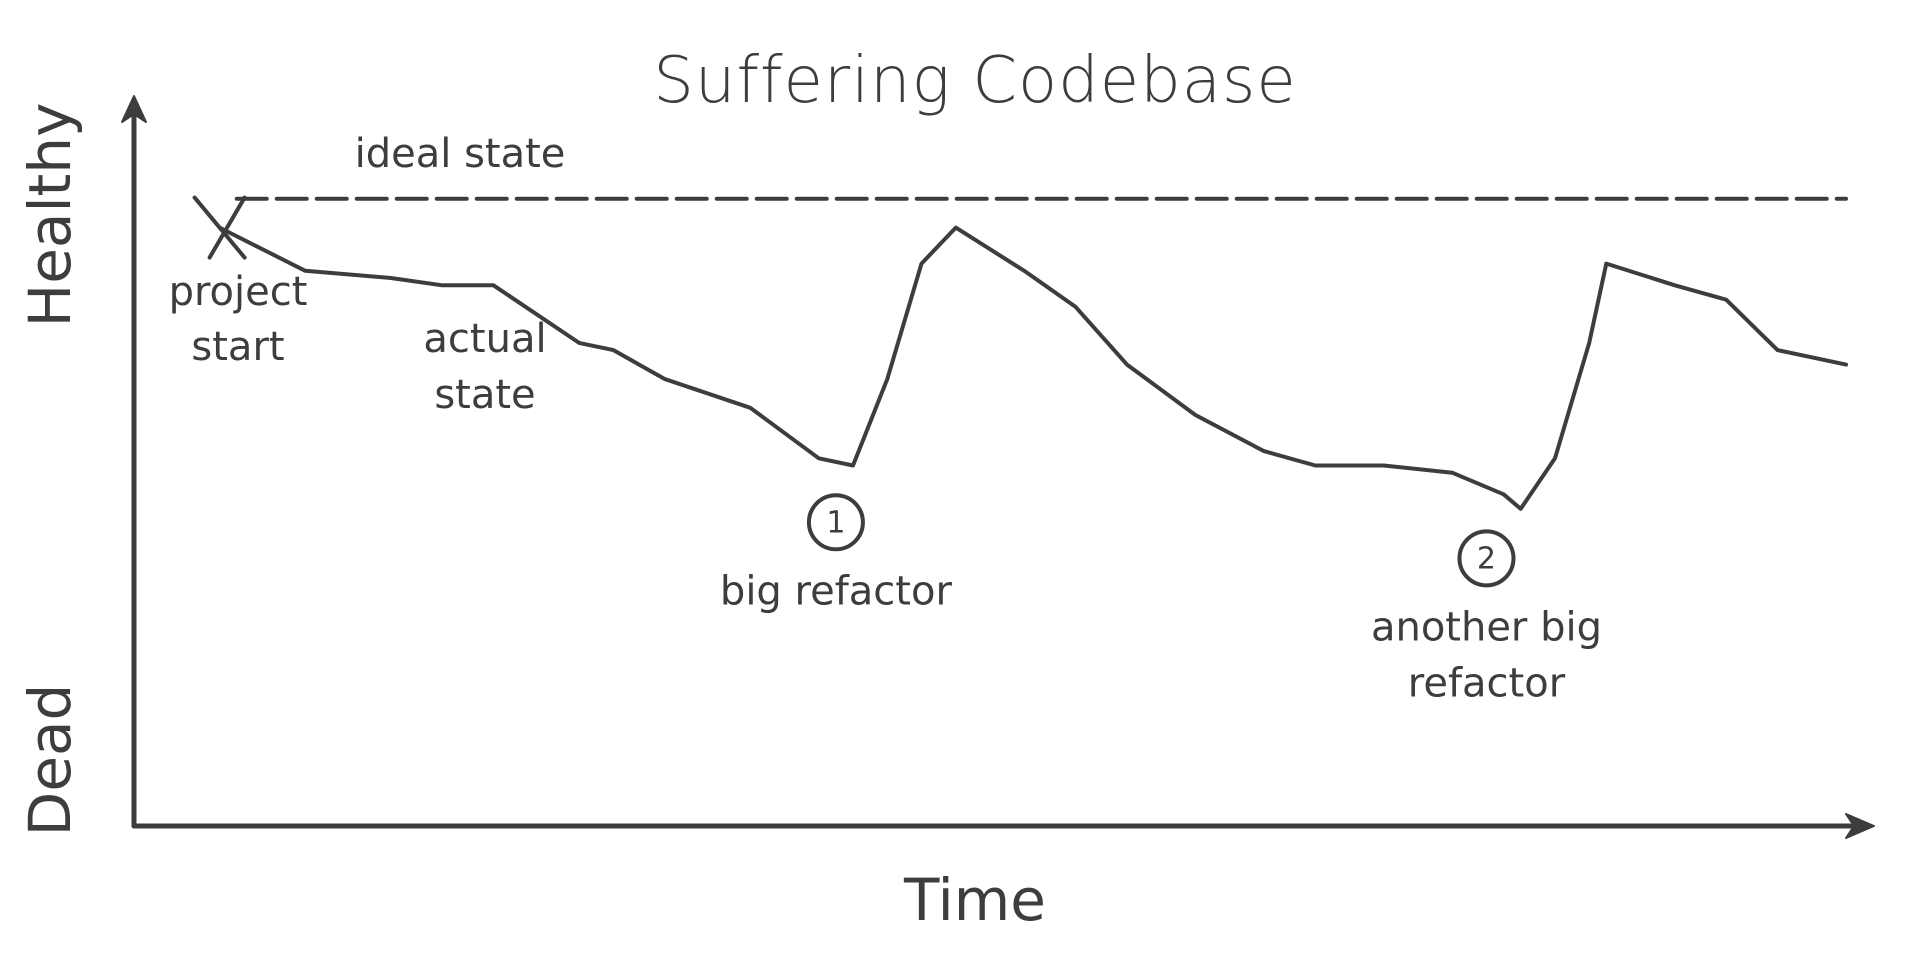 This screenshot has width=1920, height=960. I want to click on annotation-number-1: 1, so click(835, 522).